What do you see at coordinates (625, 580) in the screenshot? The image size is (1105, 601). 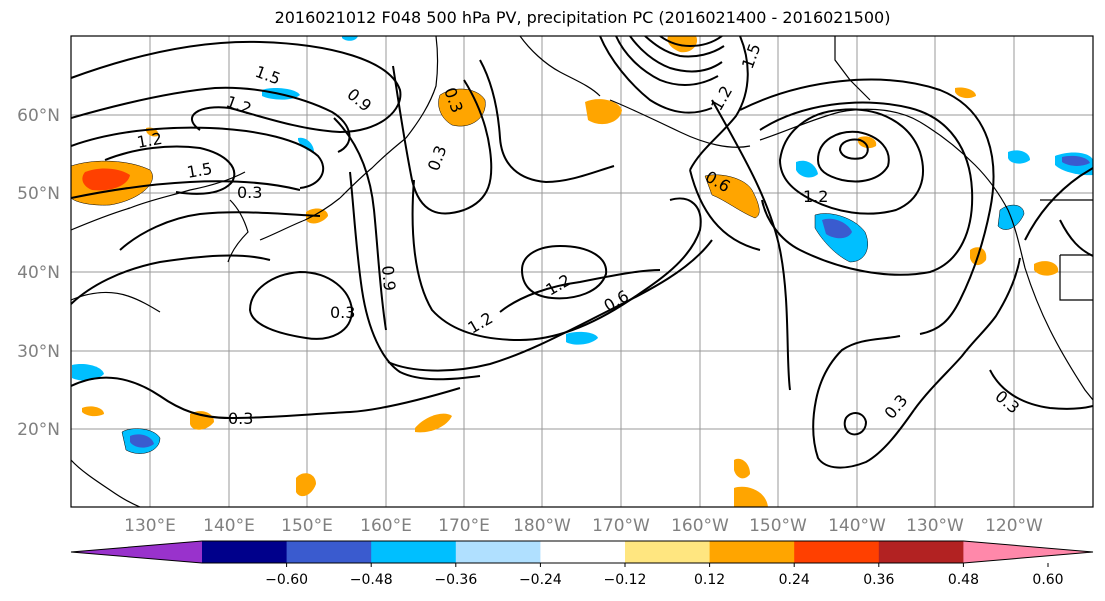 I see `colorbar-tick-label: −0.12` at bounding box center [625, 580].